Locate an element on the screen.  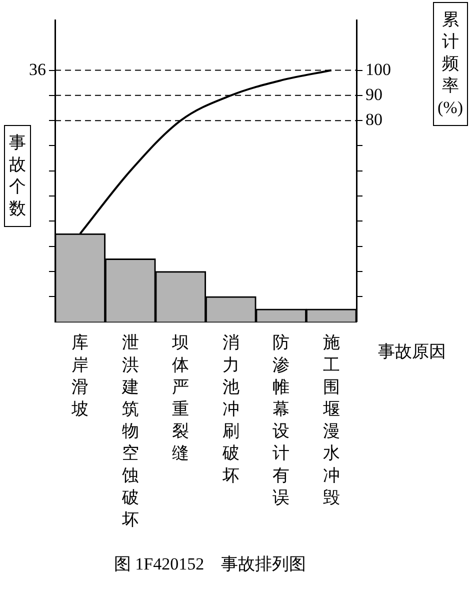
x-tick-label: 消力池冲刷破坏 is located at coordinates (230, 409).